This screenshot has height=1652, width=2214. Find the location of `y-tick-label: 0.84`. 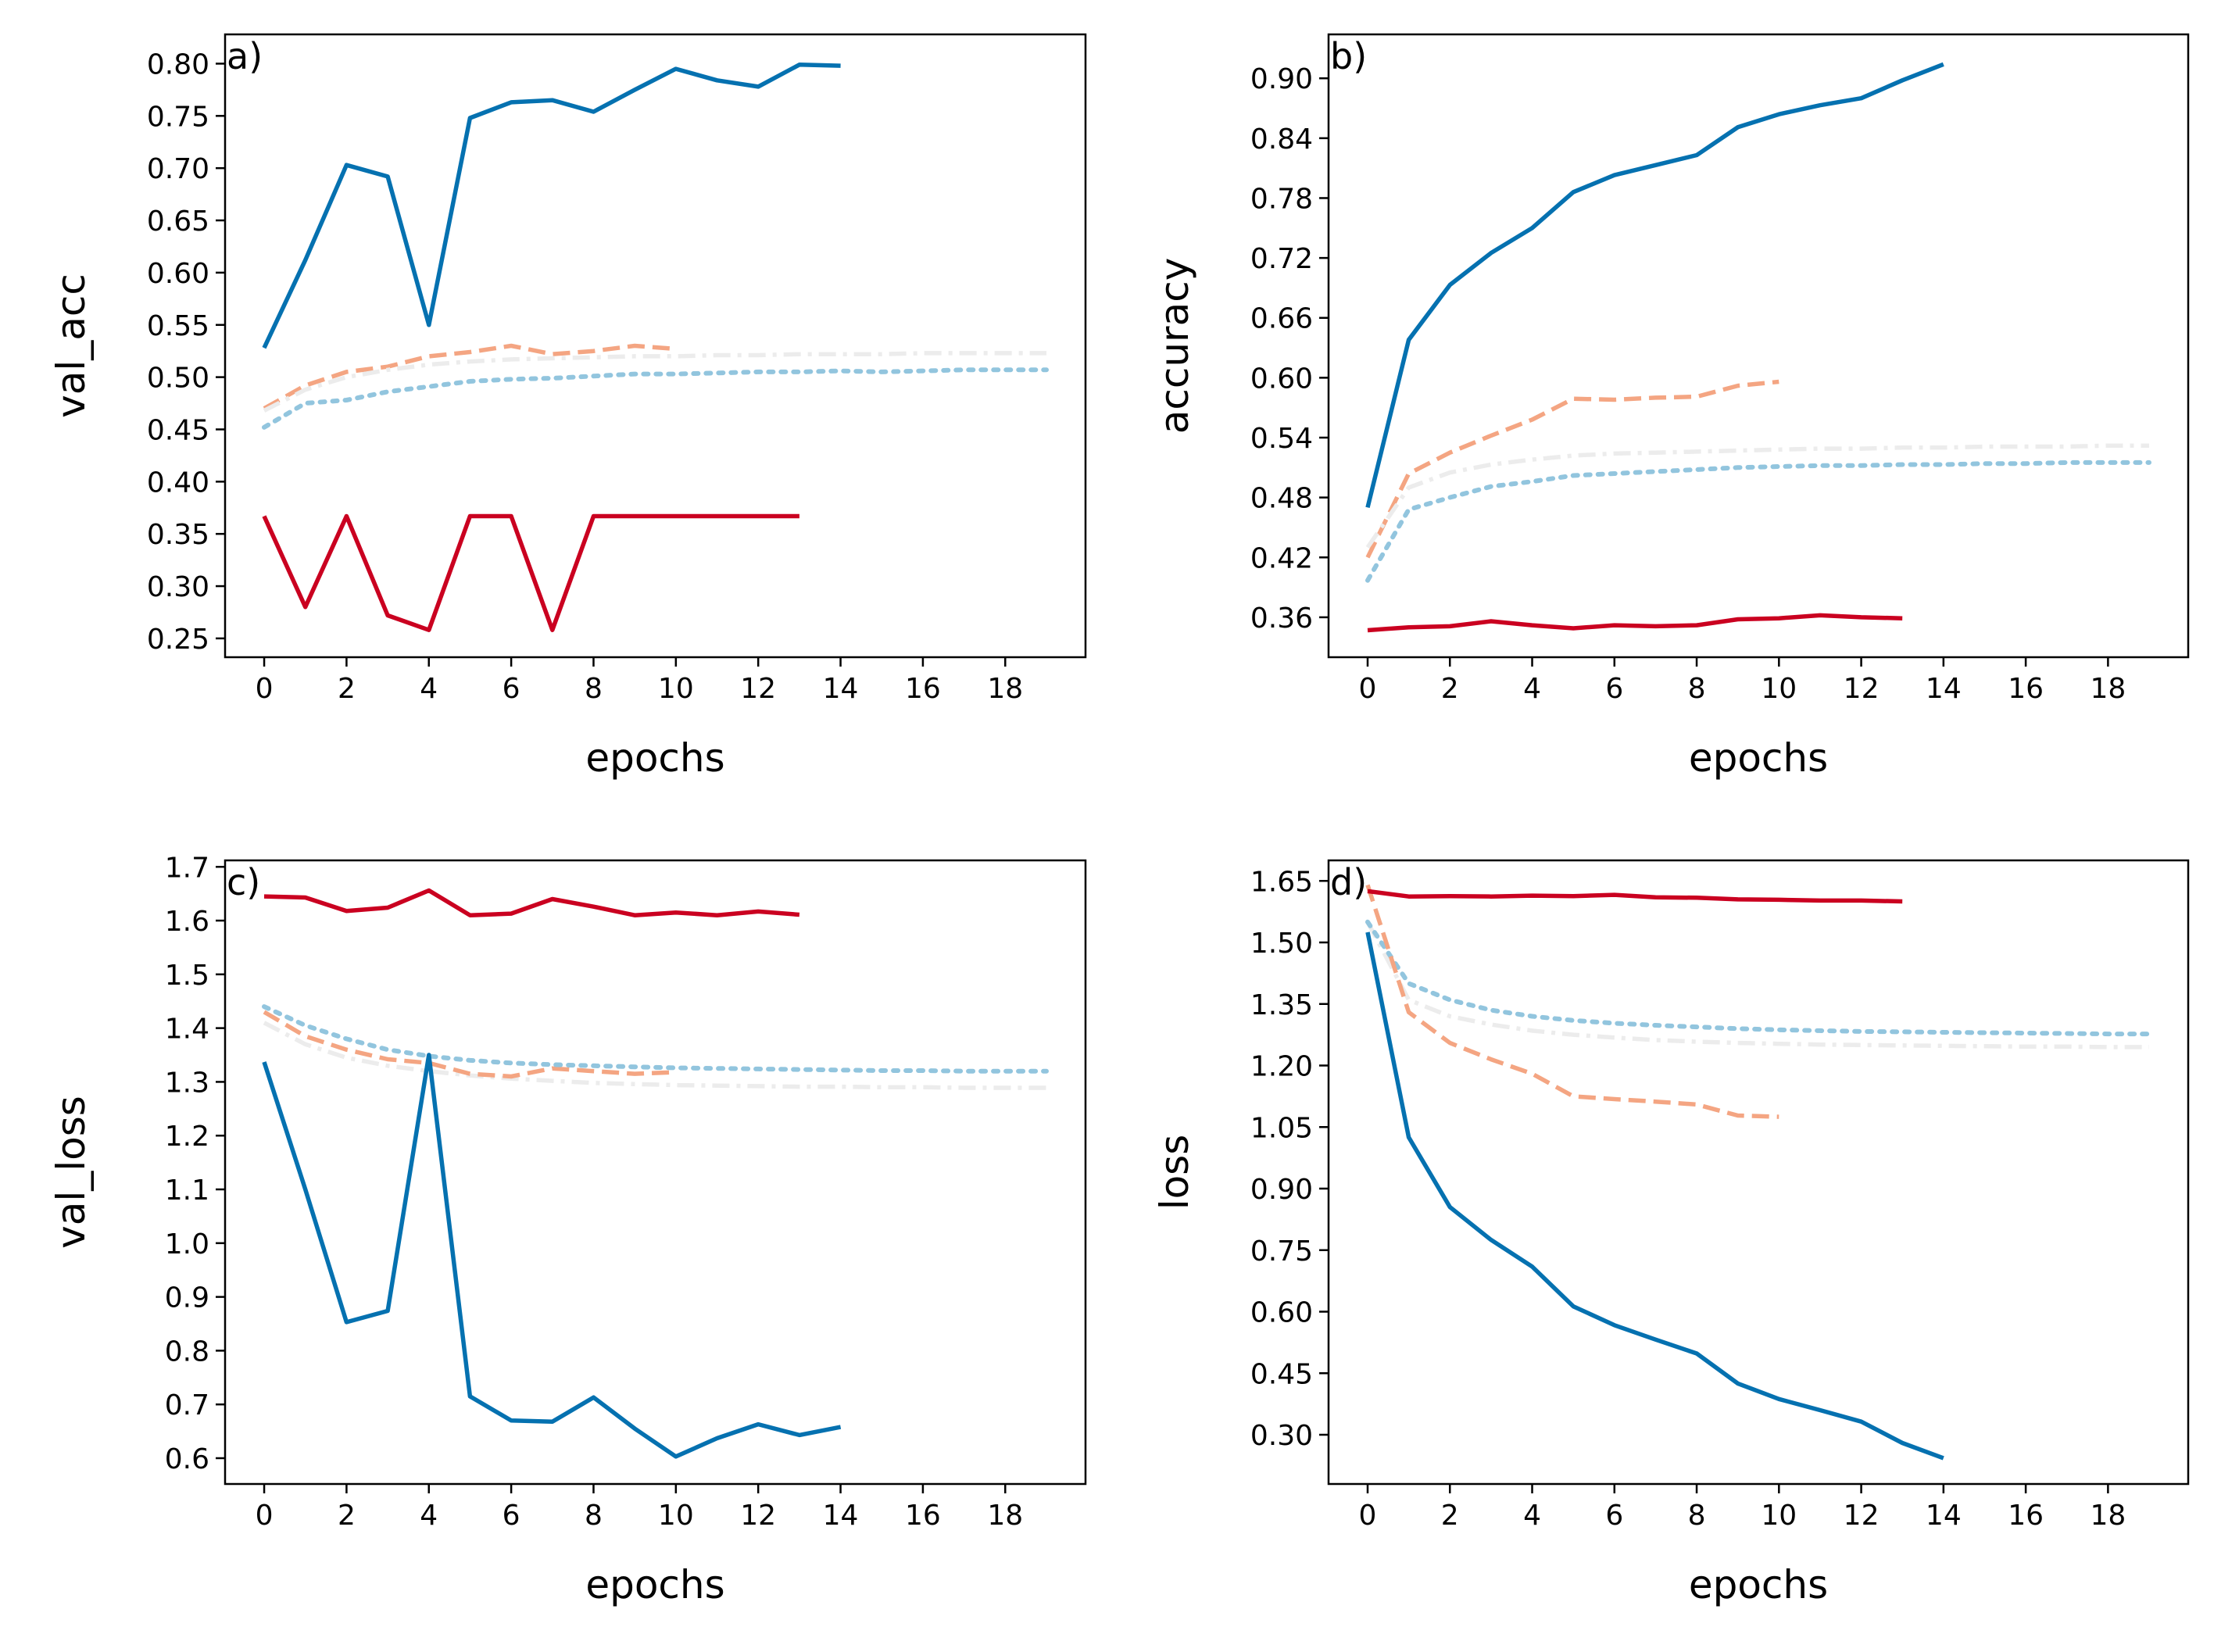

y-tick-label: 0.84 is located at coordinates (1281, 139).